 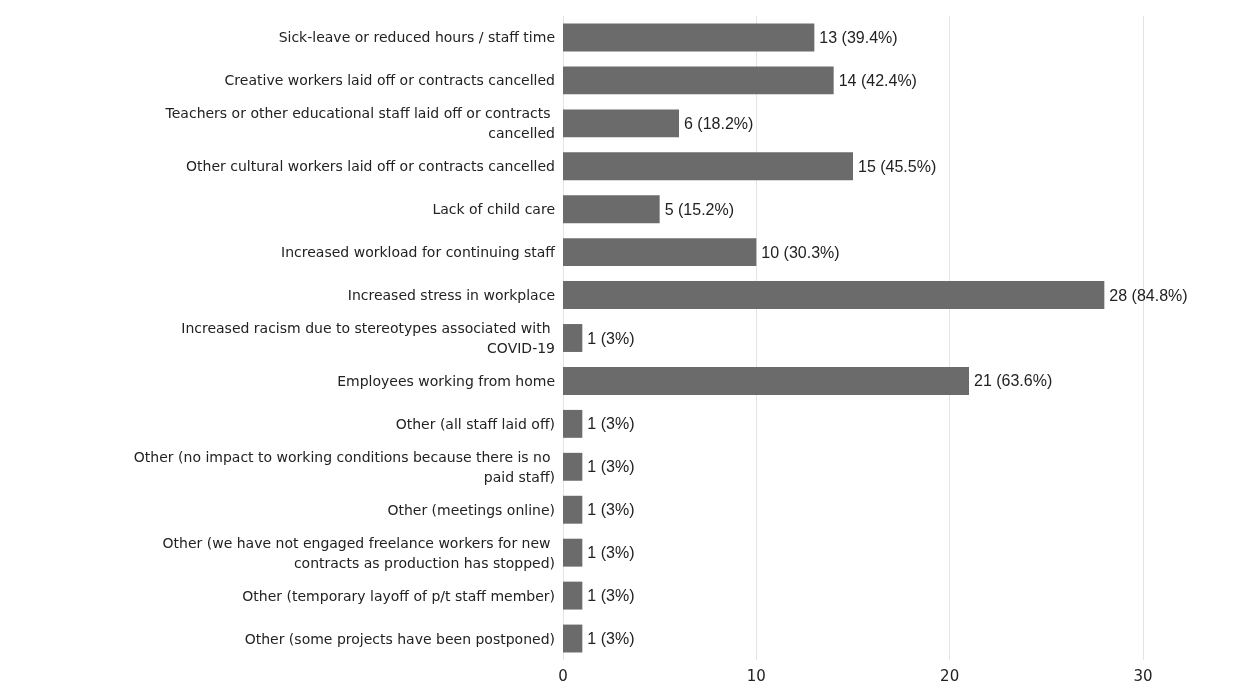 I want to click on data-label: 28 (84.8%), so click(x=1148, y=295).